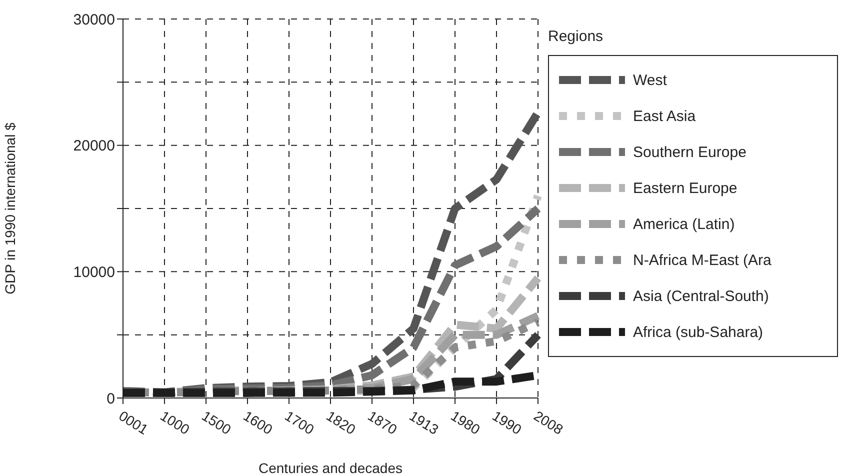 Image resolution: width=841 pixels, height=475 pixels. Describe the element at coordinates (300, 422) in the screenshot. I see `x-tick-label: 1700` at that location.